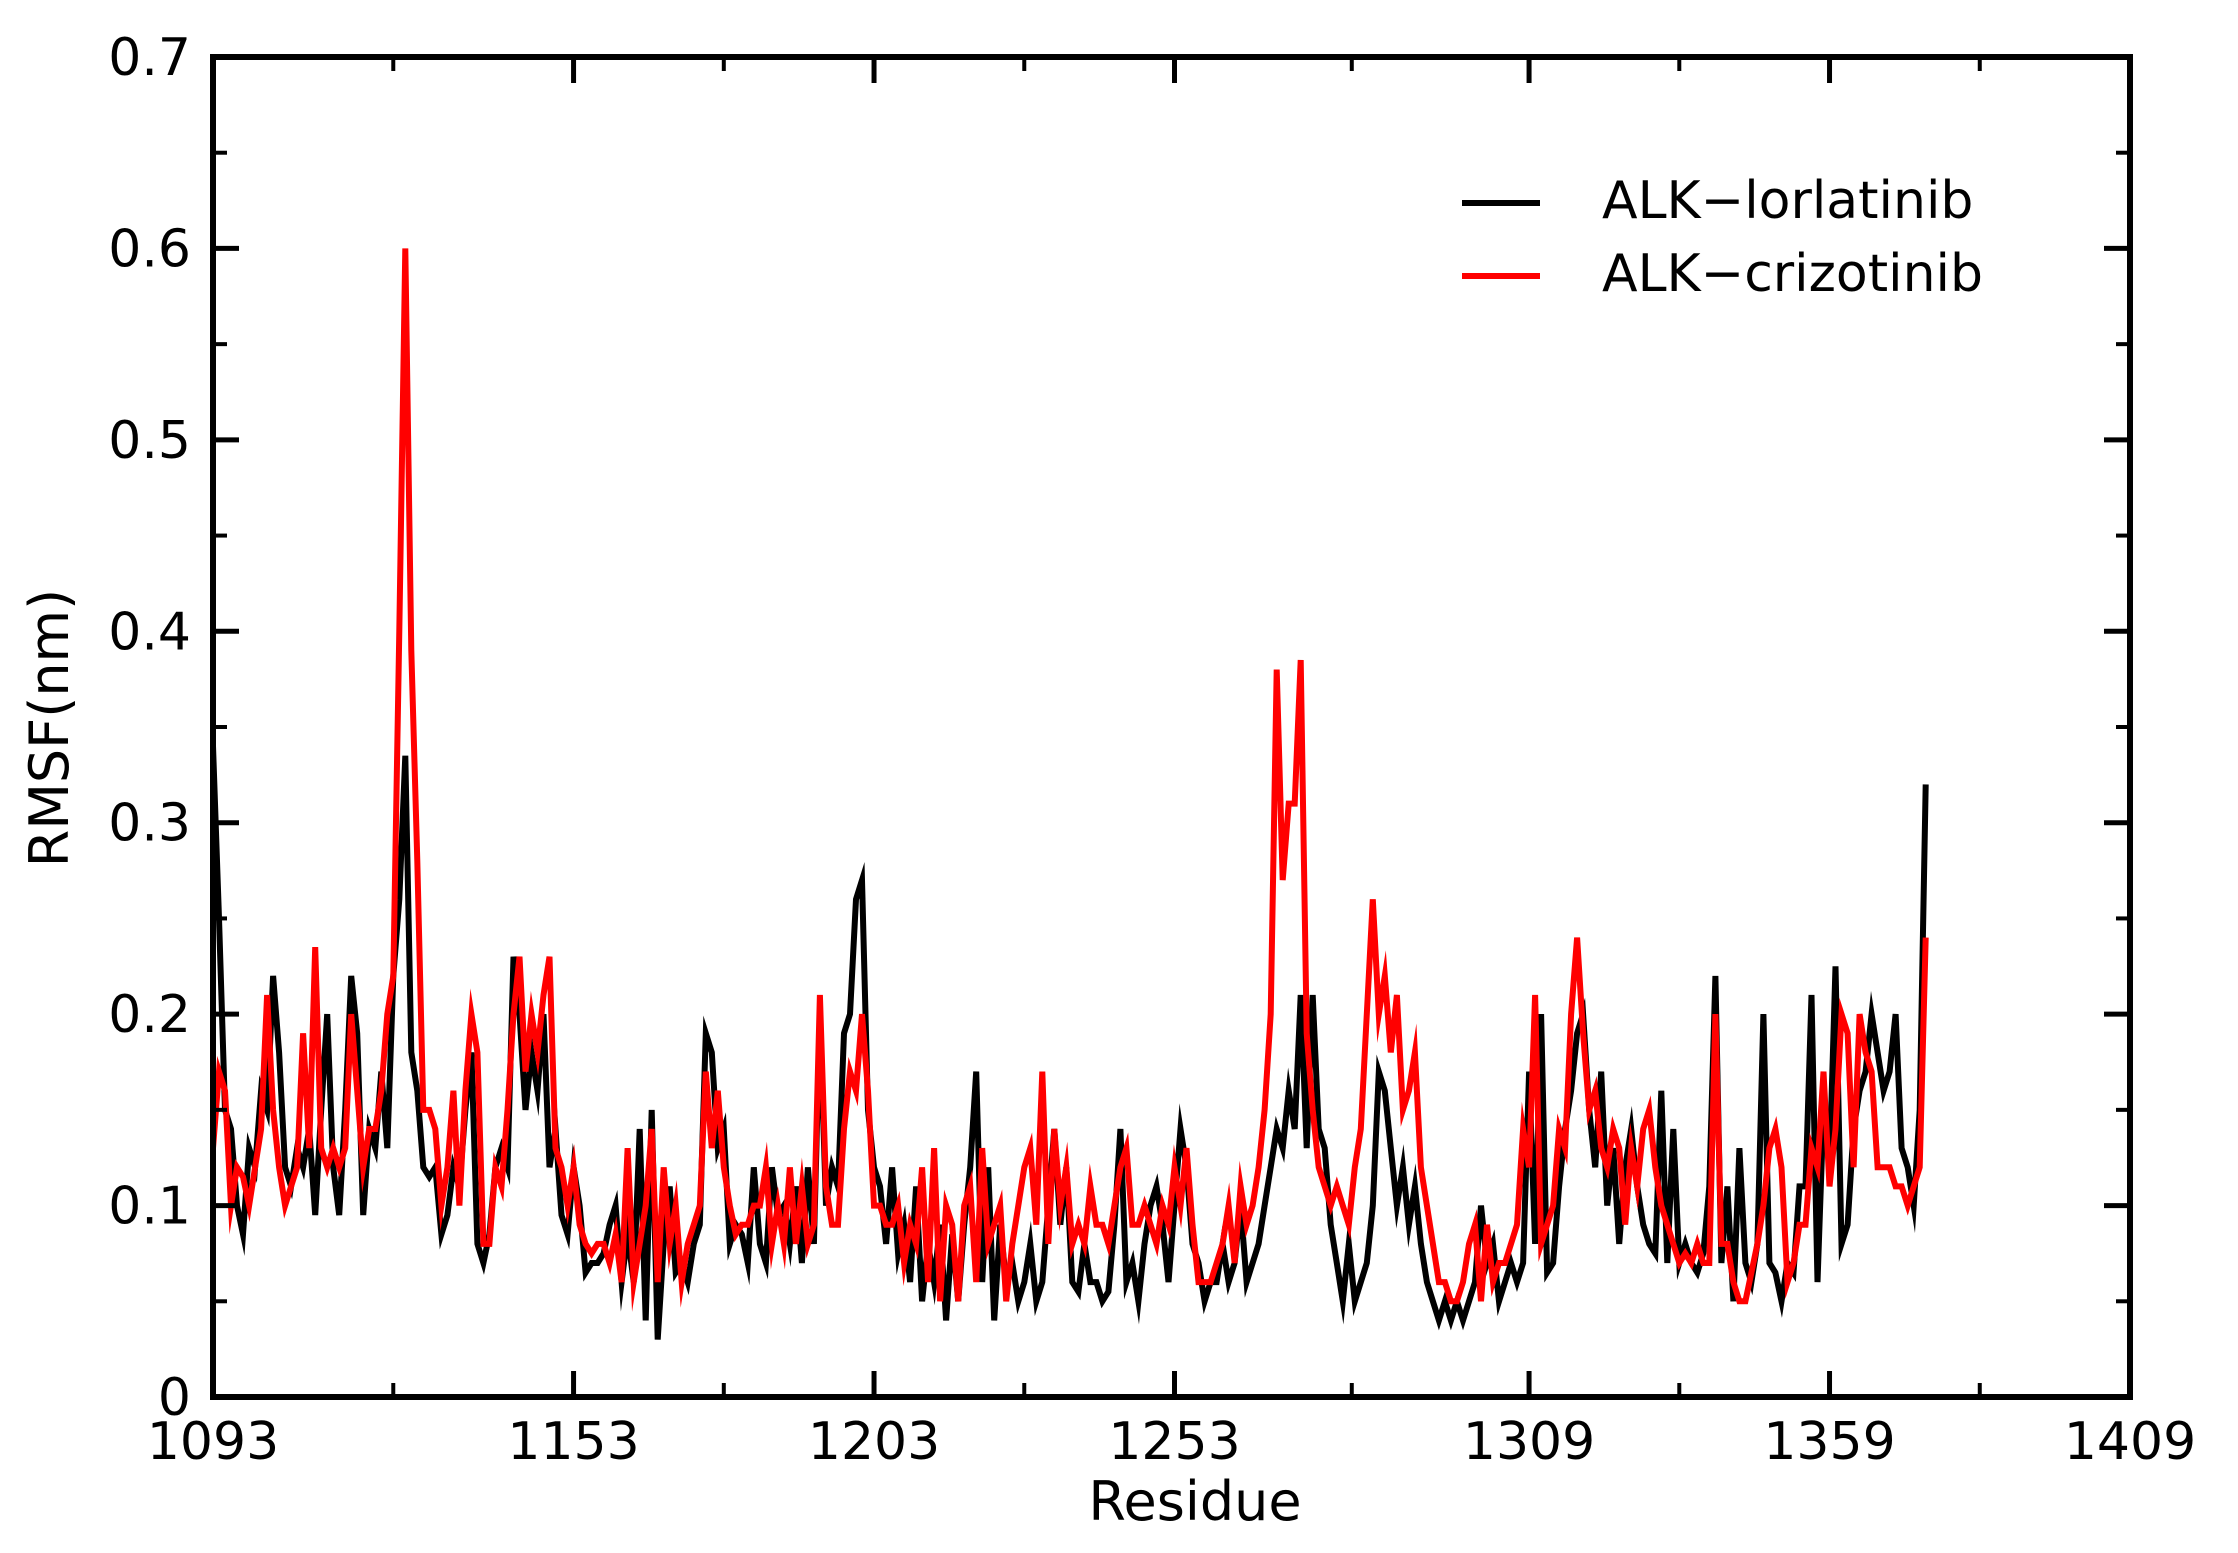 The width and height of the screenshot is (2238, 1553). I want to click on x-tick-label: 1153, so click(573, 1442).